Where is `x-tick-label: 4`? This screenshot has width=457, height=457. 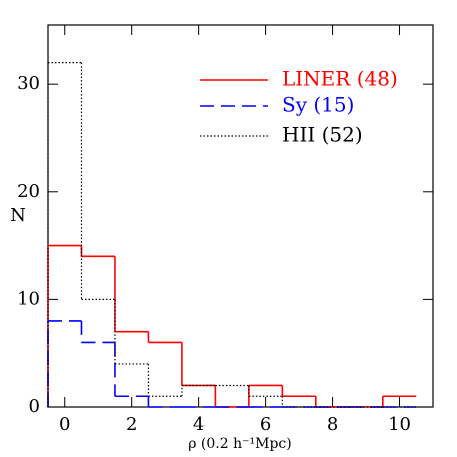
x-tick-label: 4 is located at coordinates (198, 424).